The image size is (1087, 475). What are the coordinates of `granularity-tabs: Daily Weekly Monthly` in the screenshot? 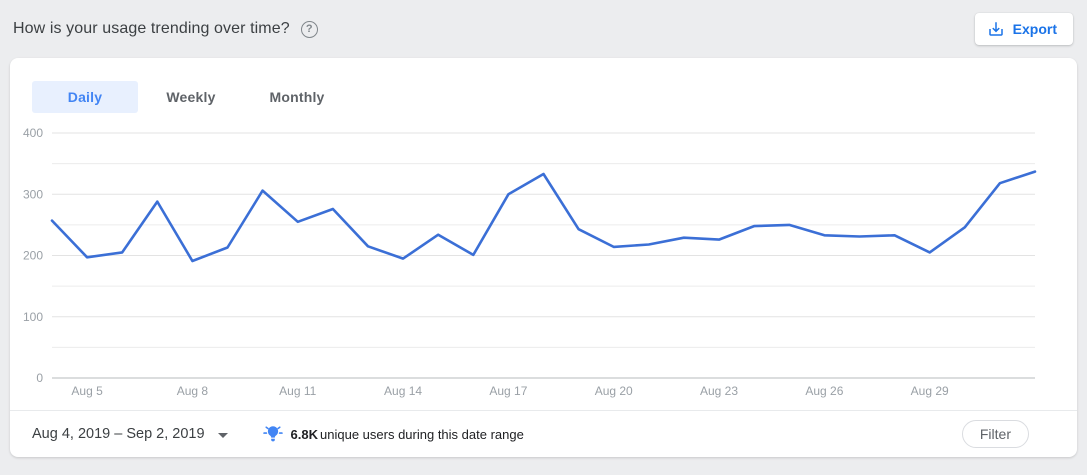 It's located at (191, 97).